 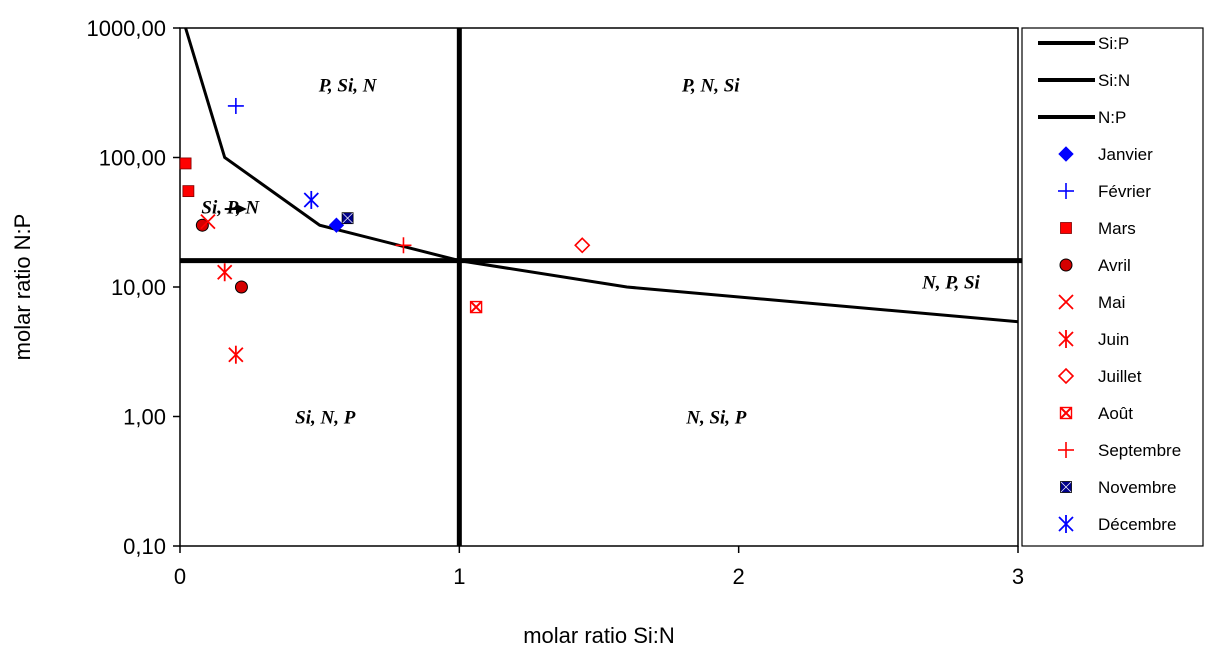 I want to click on legend-label: Si:N, so click(x=1114, y=80).